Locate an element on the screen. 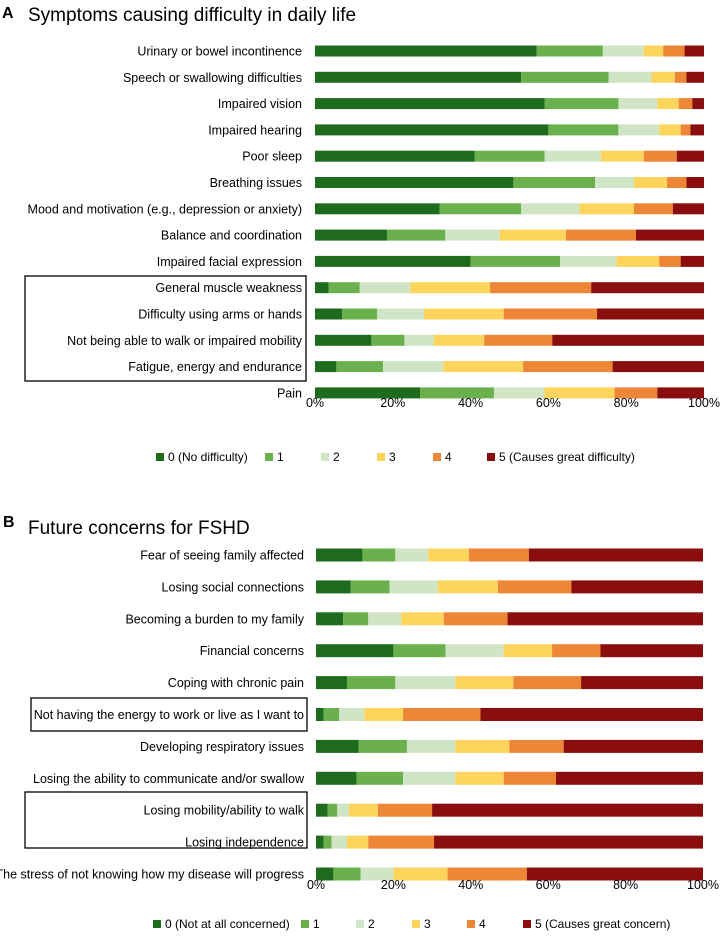  x-tick-label-80: 80% is located at coordinates (625, 885).